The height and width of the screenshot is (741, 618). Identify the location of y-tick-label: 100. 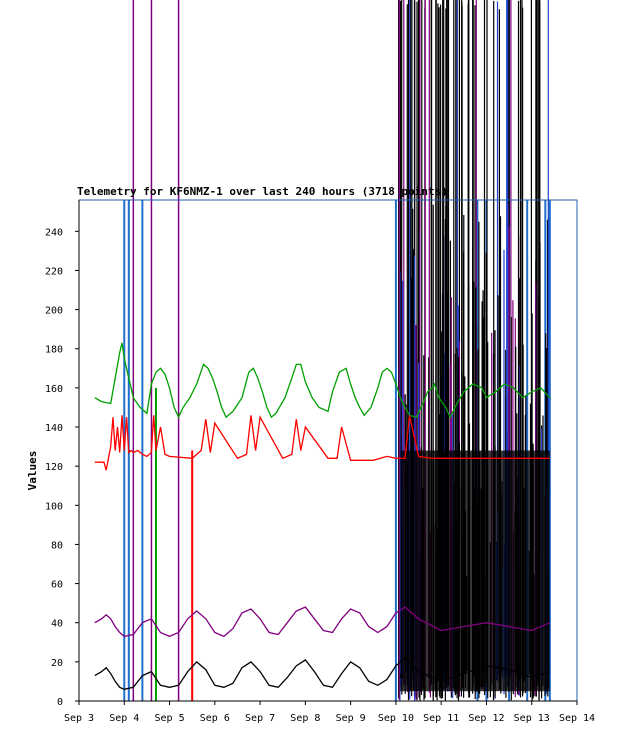
(54, 506).